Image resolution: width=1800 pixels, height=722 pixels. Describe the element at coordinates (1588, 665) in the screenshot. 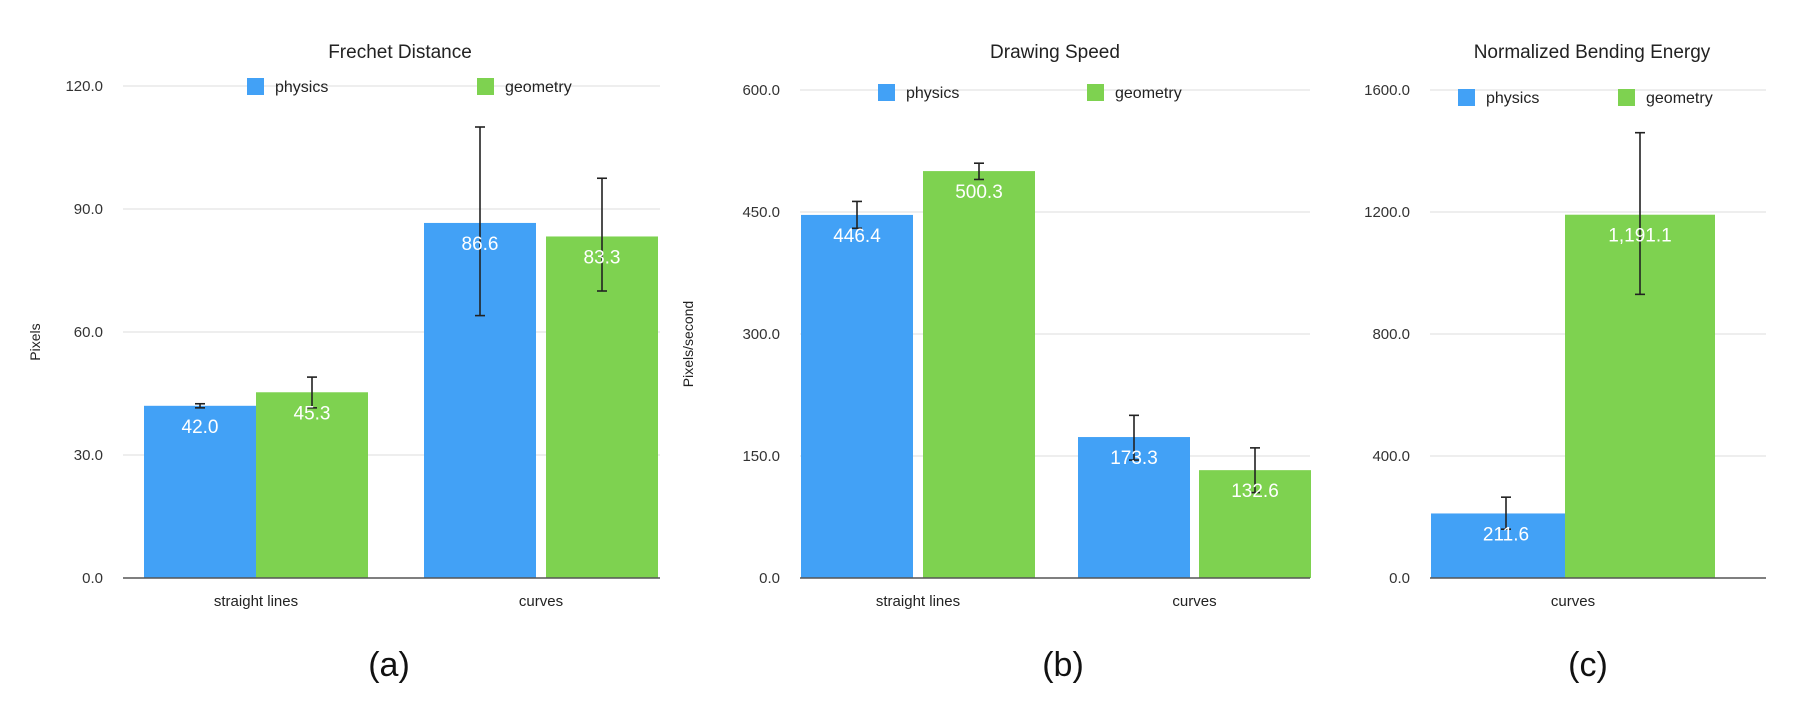

I see `panel-label: (c)` at that location.